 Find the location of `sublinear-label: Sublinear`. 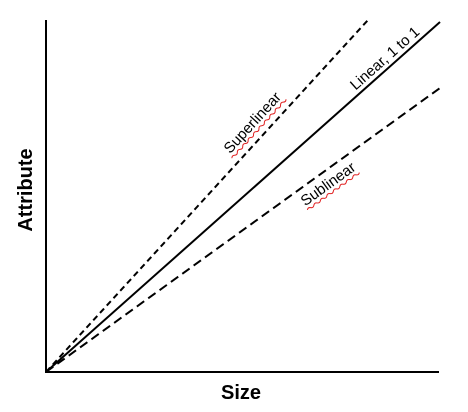

sublinear-label: Sublinear is located at coordinates (328, 184).